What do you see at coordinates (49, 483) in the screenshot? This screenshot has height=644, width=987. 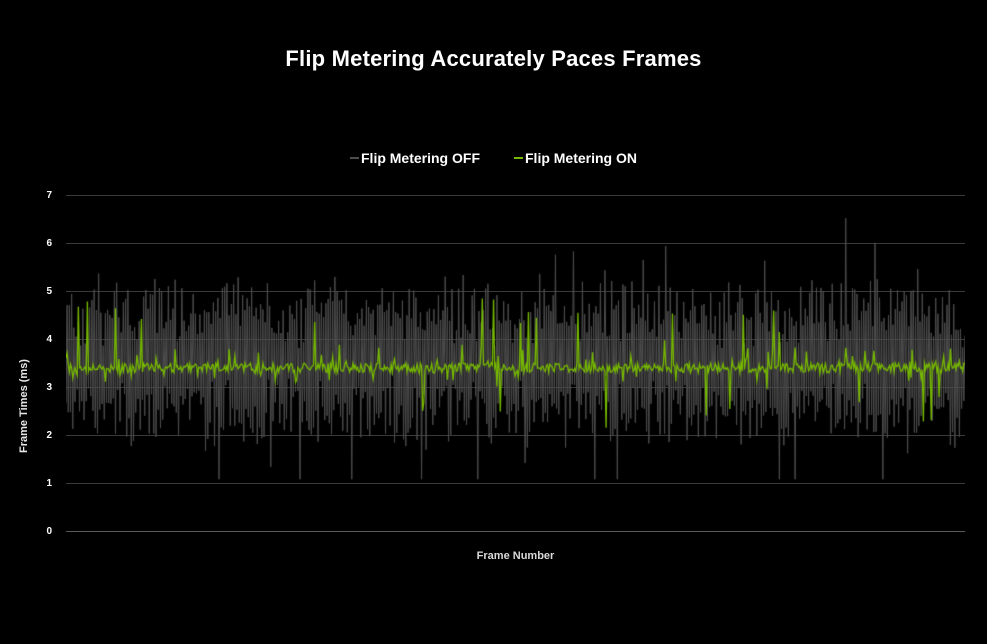 I see `y-tick-label-1: 1` at bounding box center [49, 483].